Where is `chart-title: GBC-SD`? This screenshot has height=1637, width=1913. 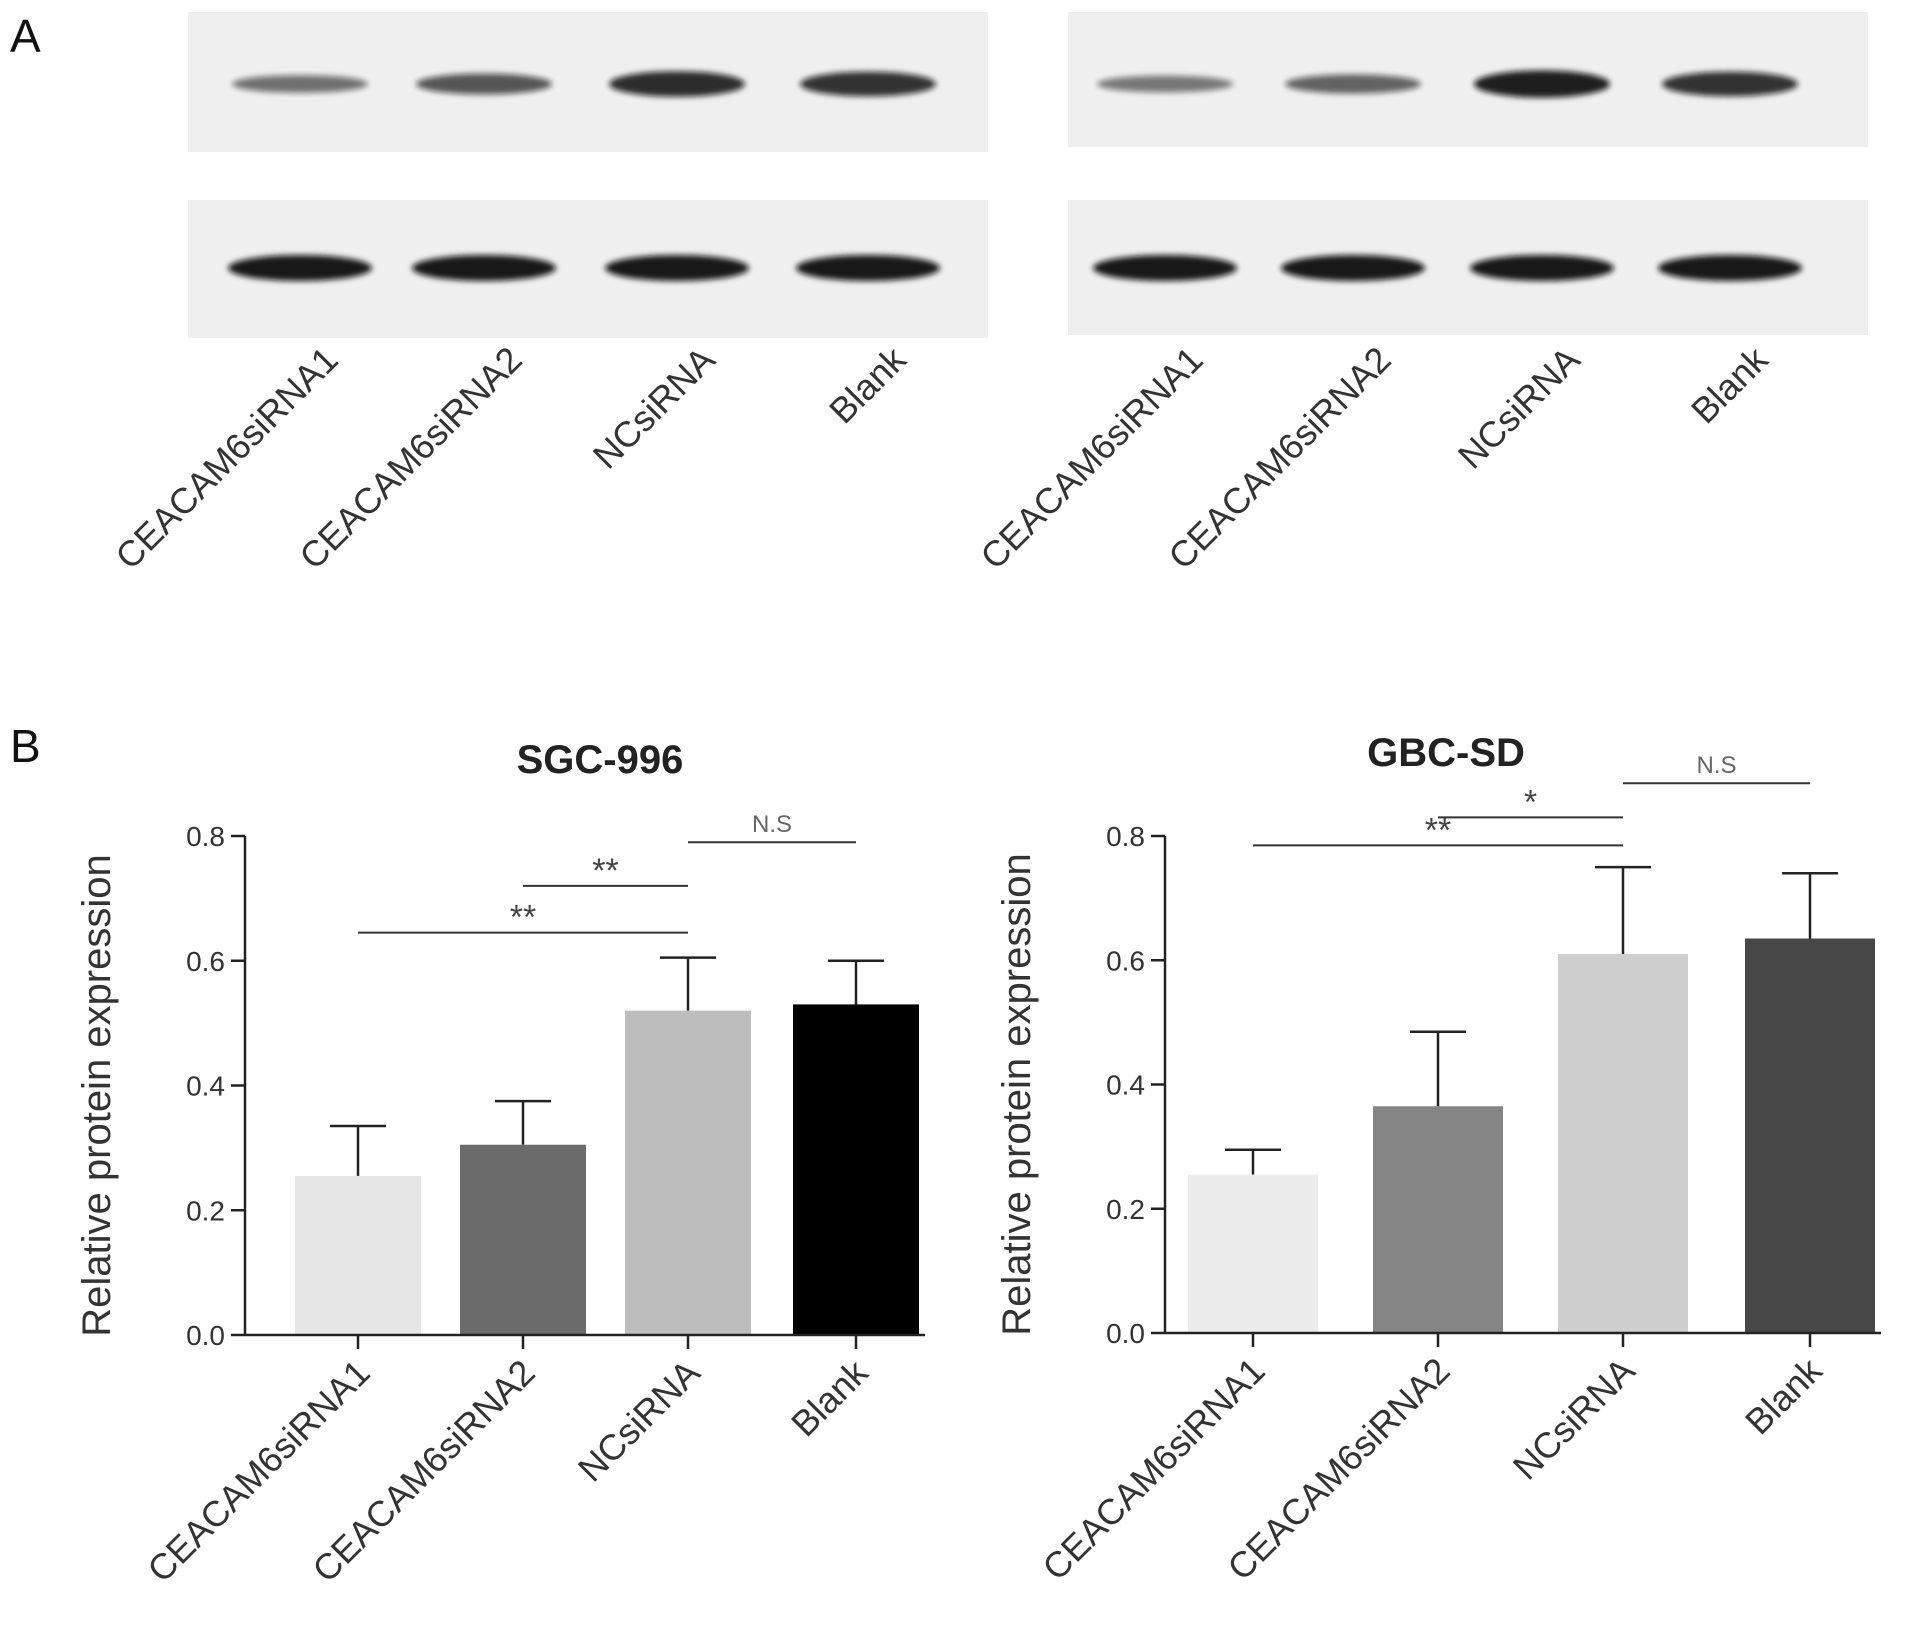
chart-title: GBC-SD is located at coordinates (1446, 753).